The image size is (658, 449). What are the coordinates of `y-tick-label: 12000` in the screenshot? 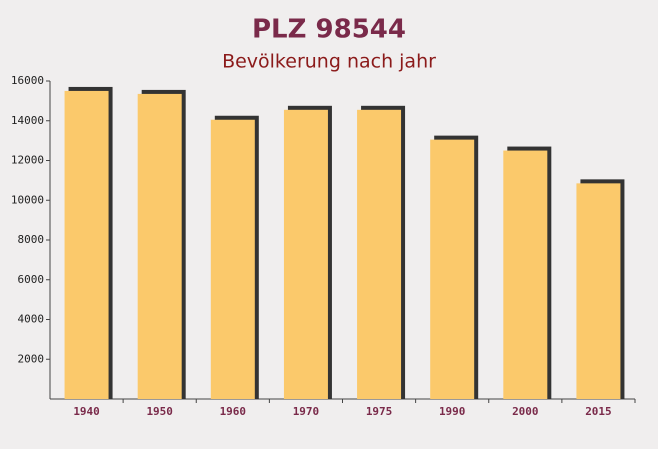 It's located at (27, 160).